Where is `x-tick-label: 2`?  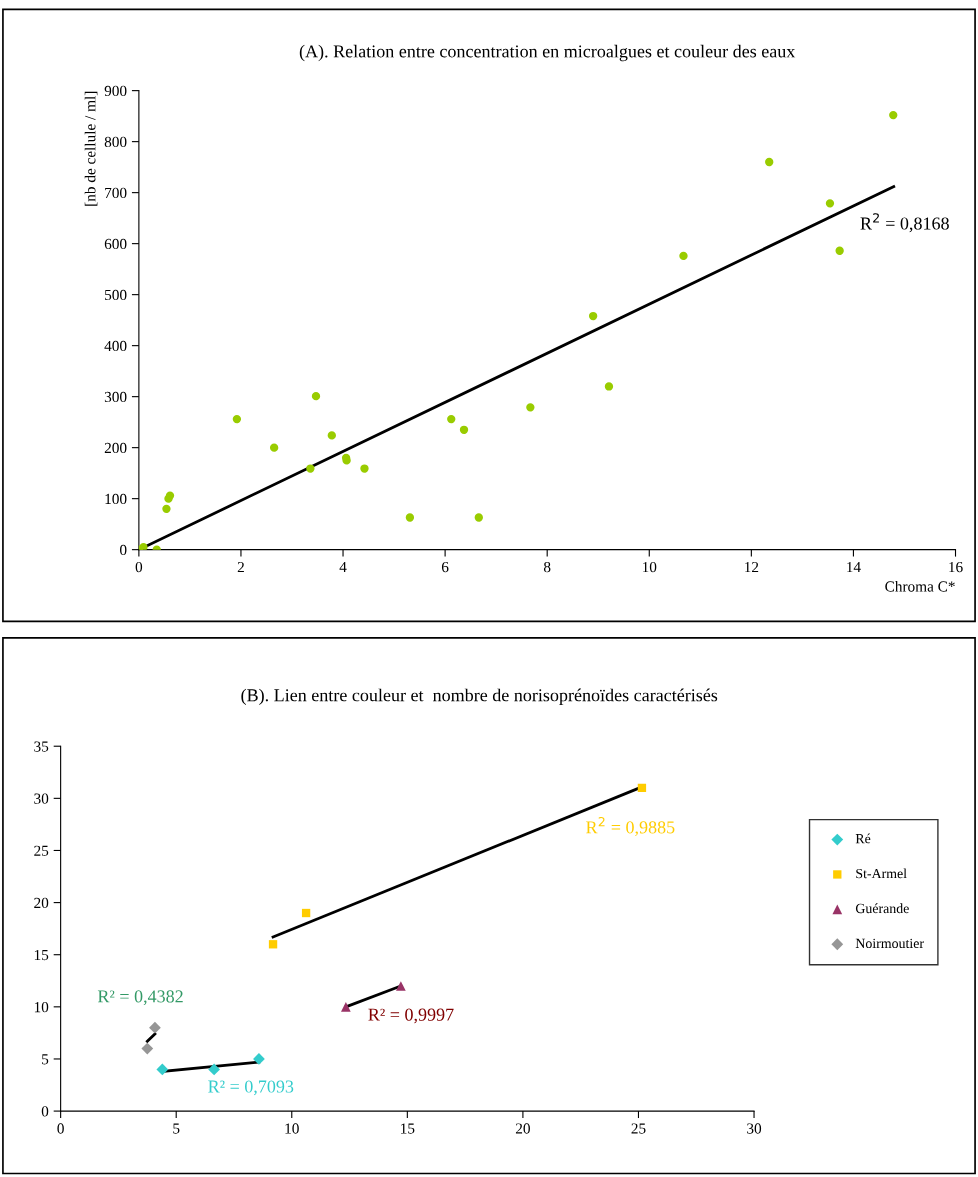 x-tick-label: 2 is located at coordinates (240, 567).